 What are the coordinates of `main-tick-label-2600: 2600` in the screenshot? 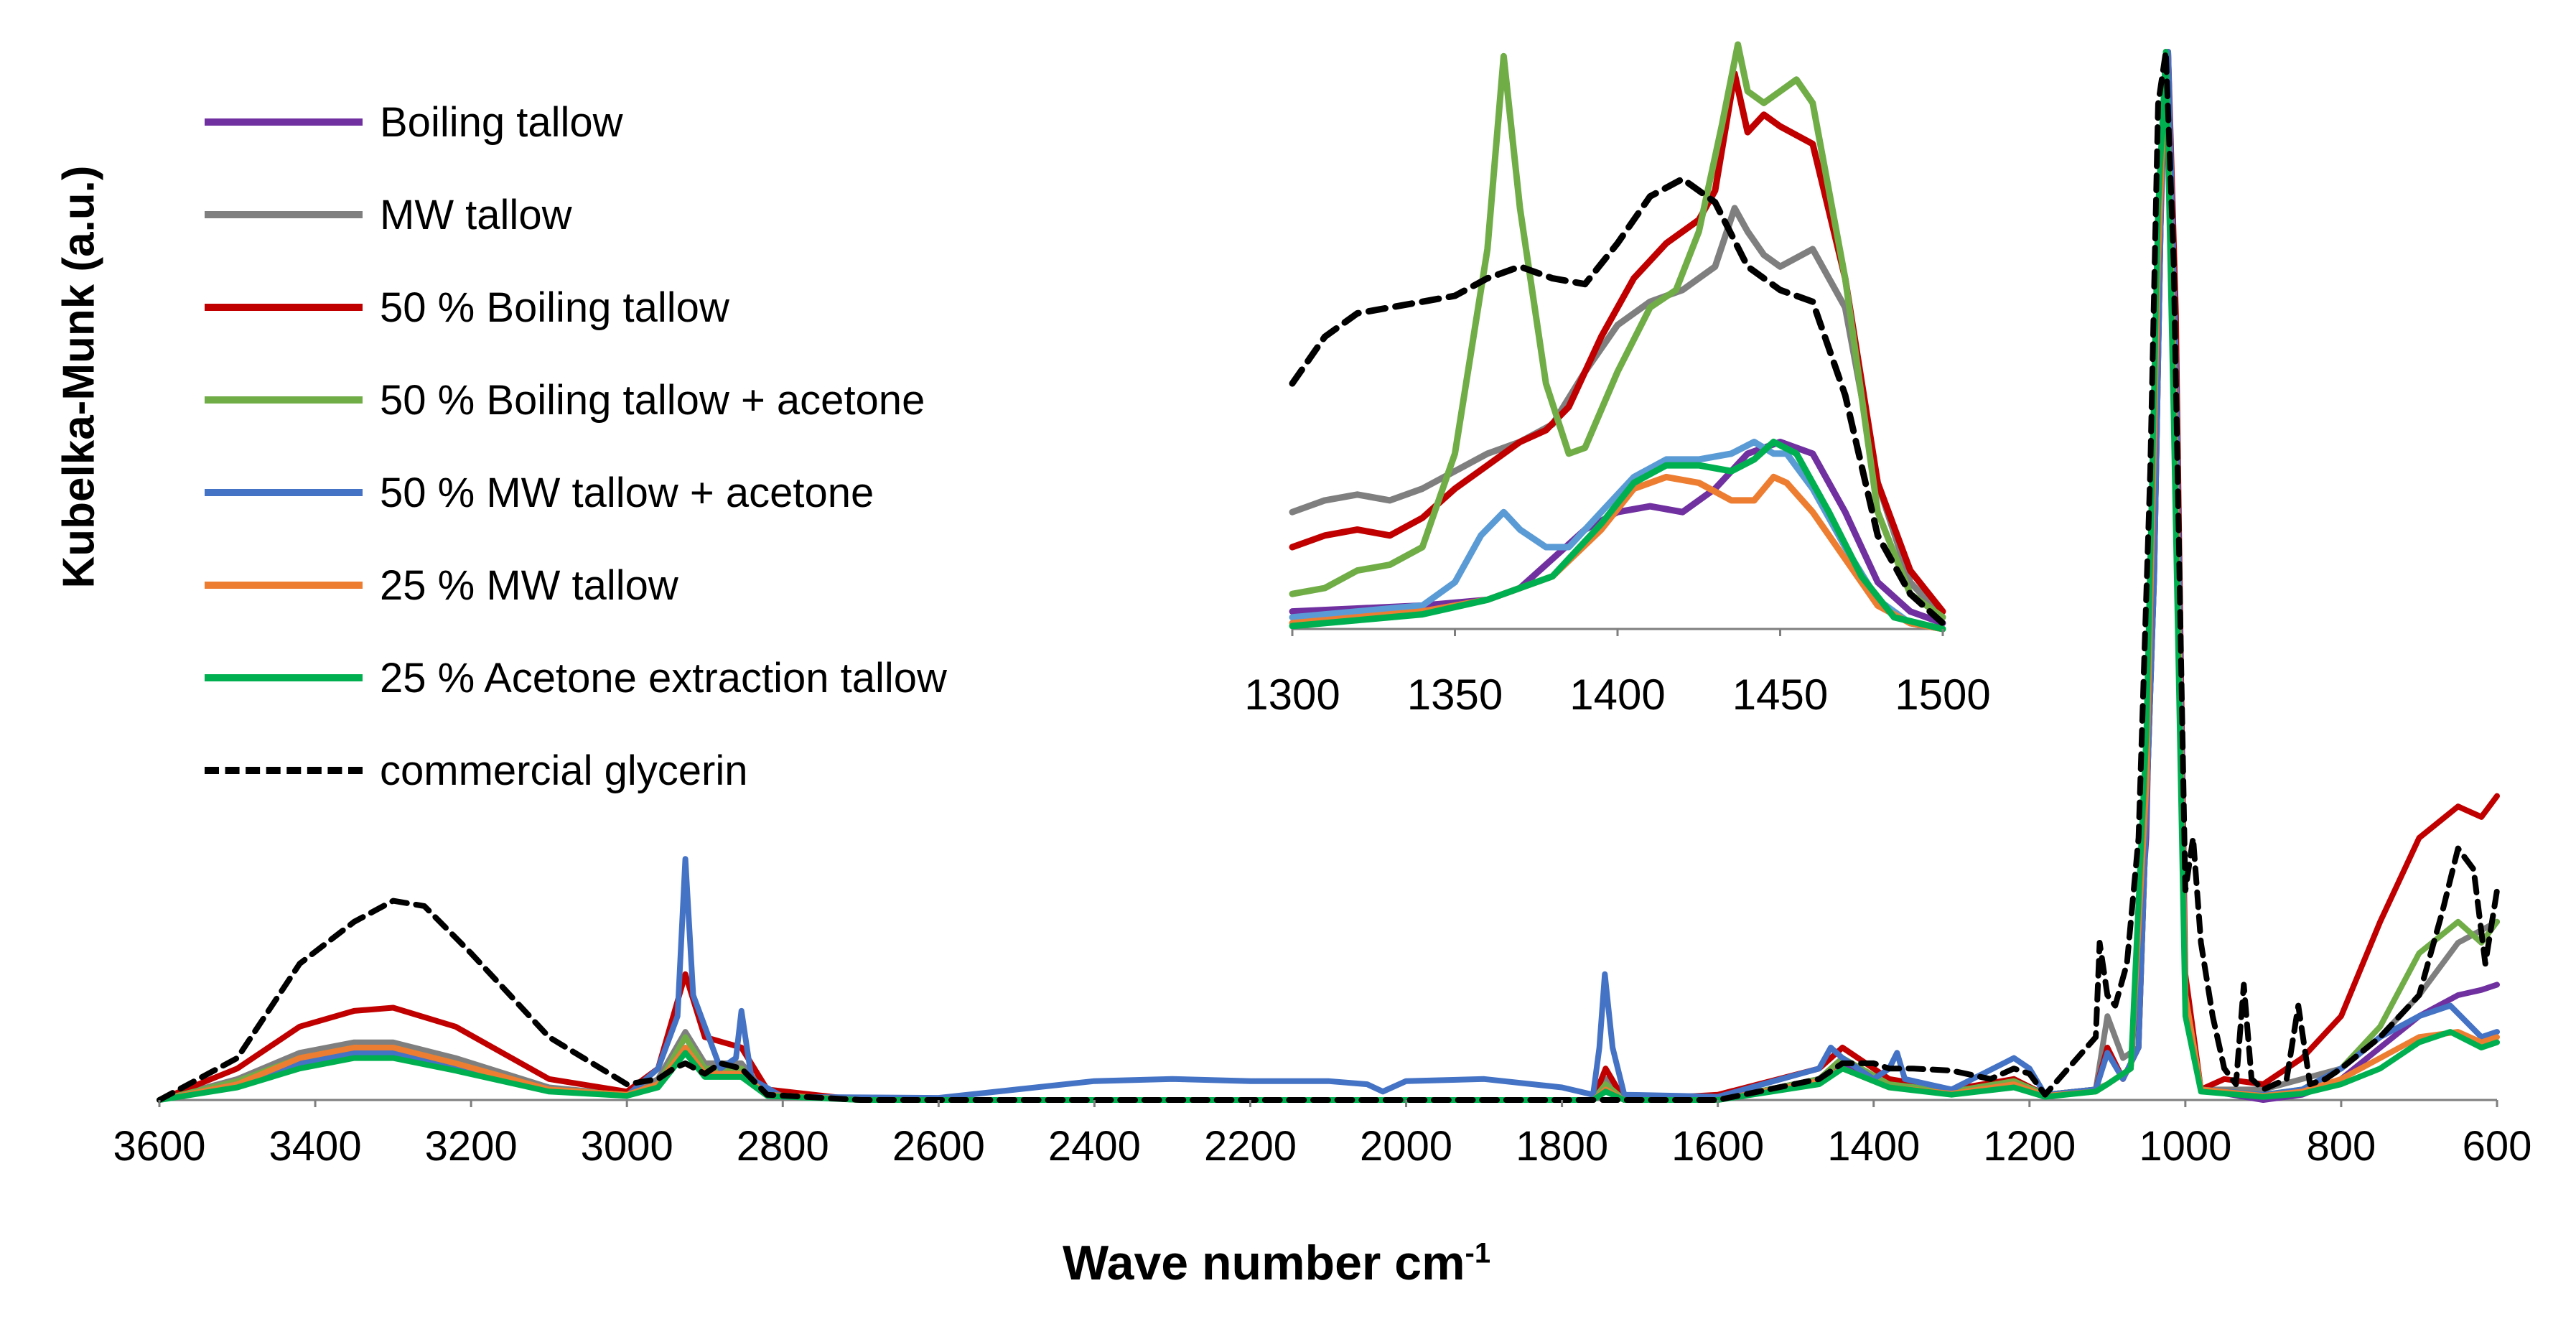 It's located at (938, 1146).